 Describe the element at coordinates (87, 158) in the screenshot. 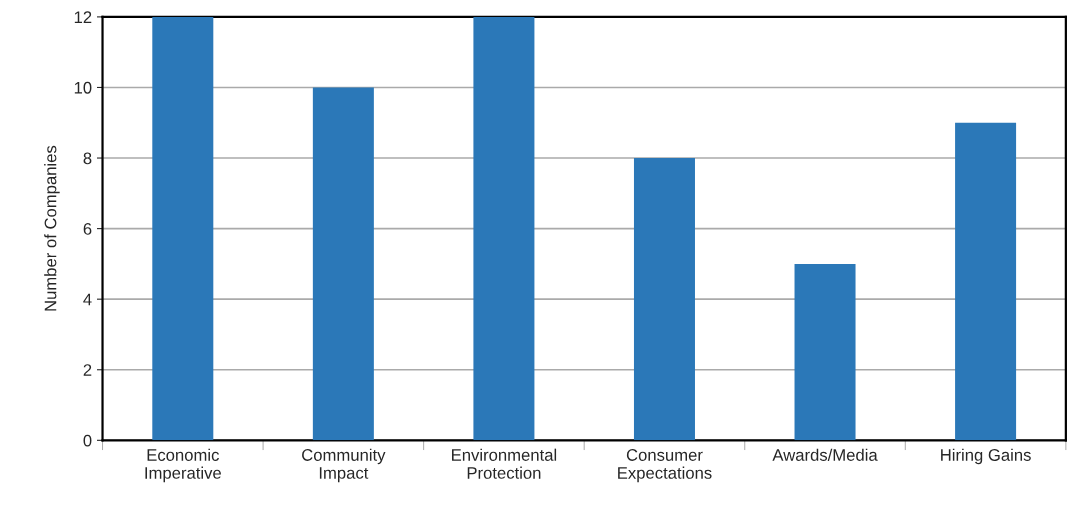

I see `y-tick-label: 8` at that location.